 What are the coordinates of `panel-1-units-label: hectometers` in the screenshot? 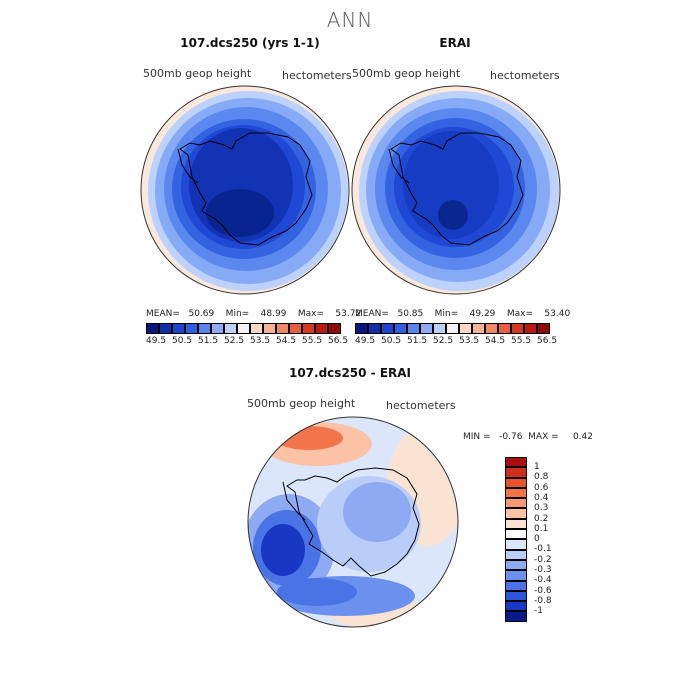 It's located at (317, 75).